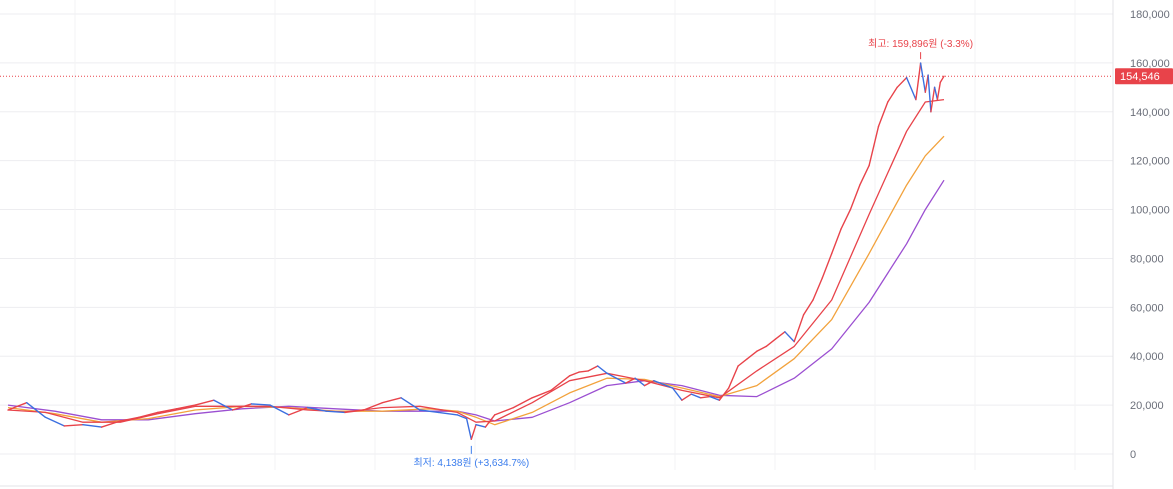 Image resolution: width=1173 pixels, height=489 pixels. Describe the element at coordinates (1140, 77) in the screenshot. I see `current-price-label: 154,546` at that location.